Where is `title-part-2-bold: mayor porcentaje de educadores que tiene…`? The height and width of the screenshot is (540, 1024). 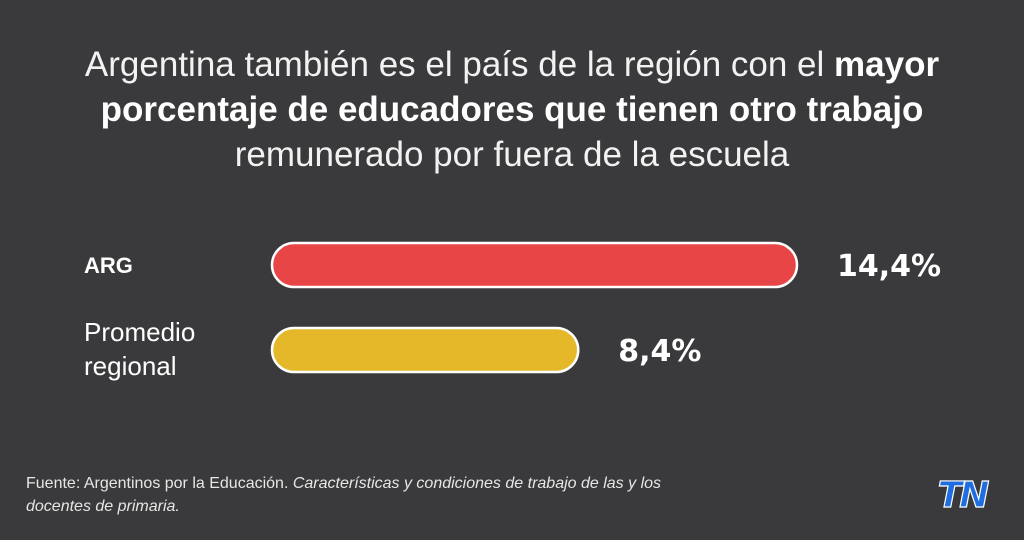
title-part-2-bold: mayor porcentaje de educadores que tiene… is located at coordinates (520, 87).